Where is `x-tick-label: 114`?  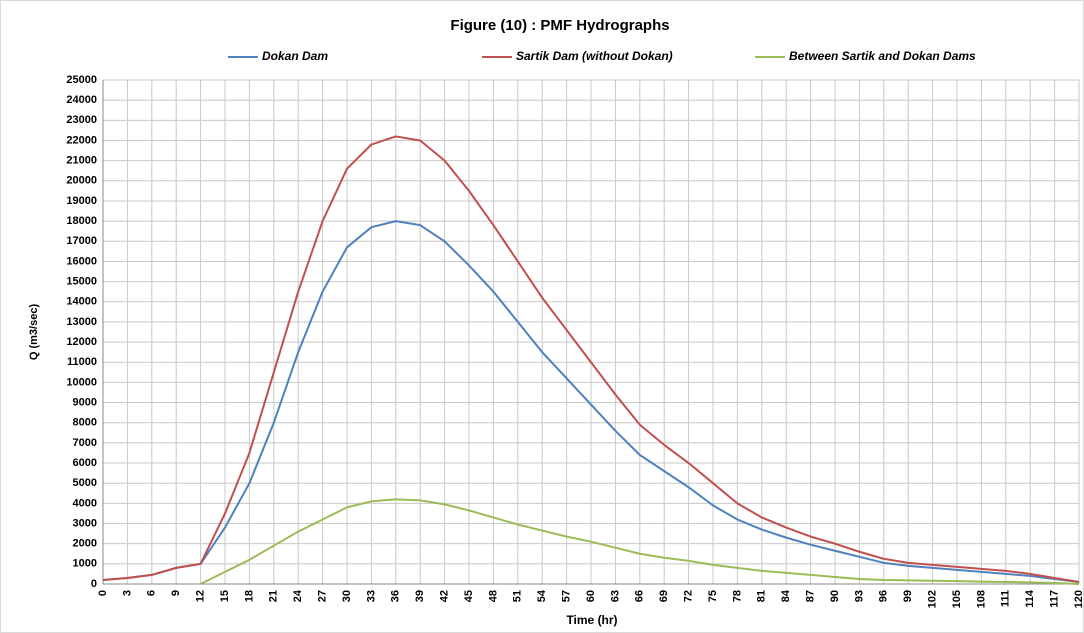
x-tick-label: 114 is located at coordinates (1030, 598).